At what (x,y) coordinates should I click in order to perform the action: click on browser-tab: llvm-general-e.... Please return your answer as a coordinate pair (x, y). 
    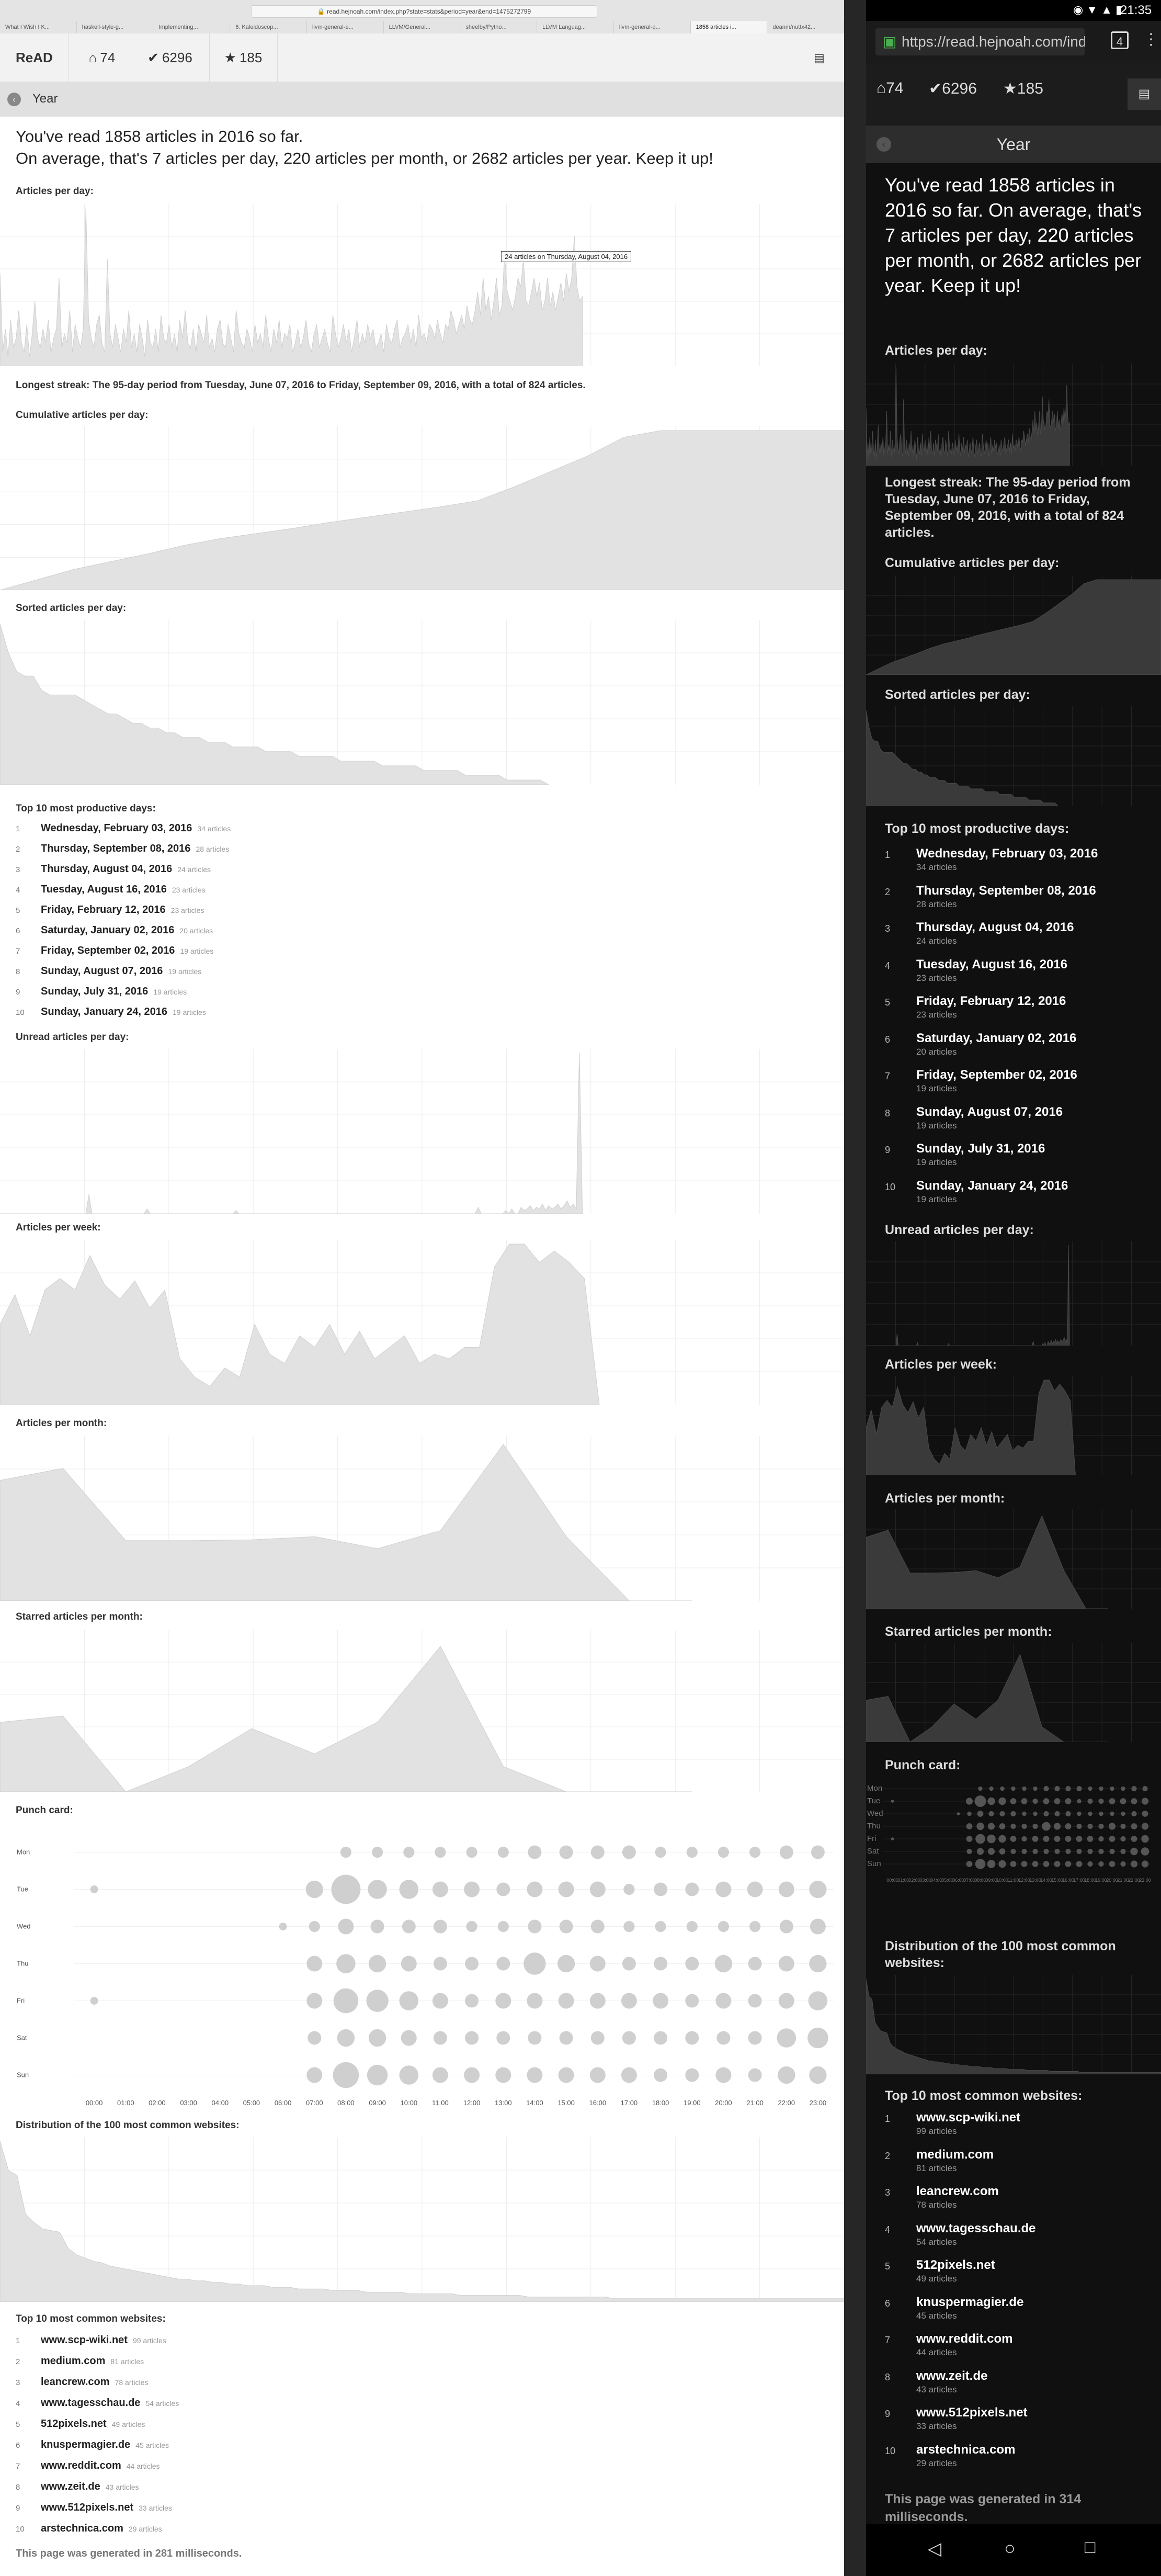
    Looking at the image, I should click on (345, 27).